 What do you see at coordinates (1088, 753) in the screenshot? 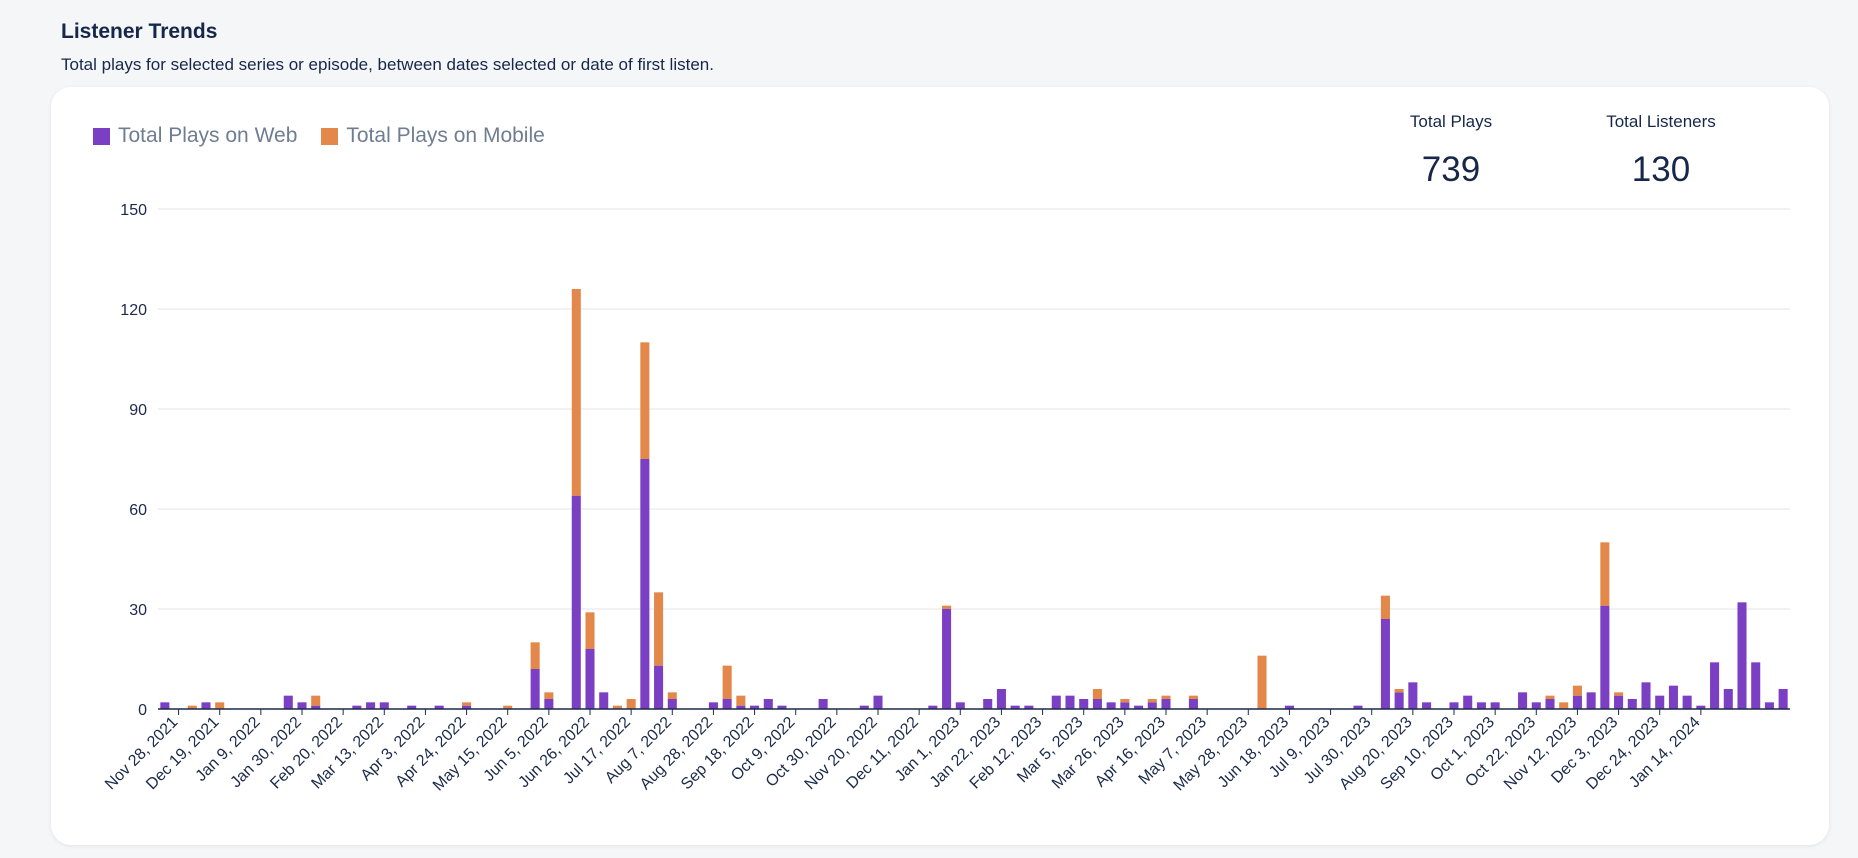
I see `x-tick-label: Mar 26, 2023` at bounding box center [1088, 753].